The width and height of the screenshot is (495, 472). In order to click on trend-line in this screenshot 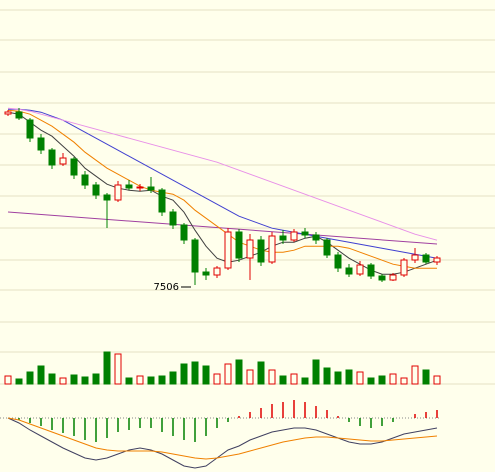, I will do `click(222, 228)`.